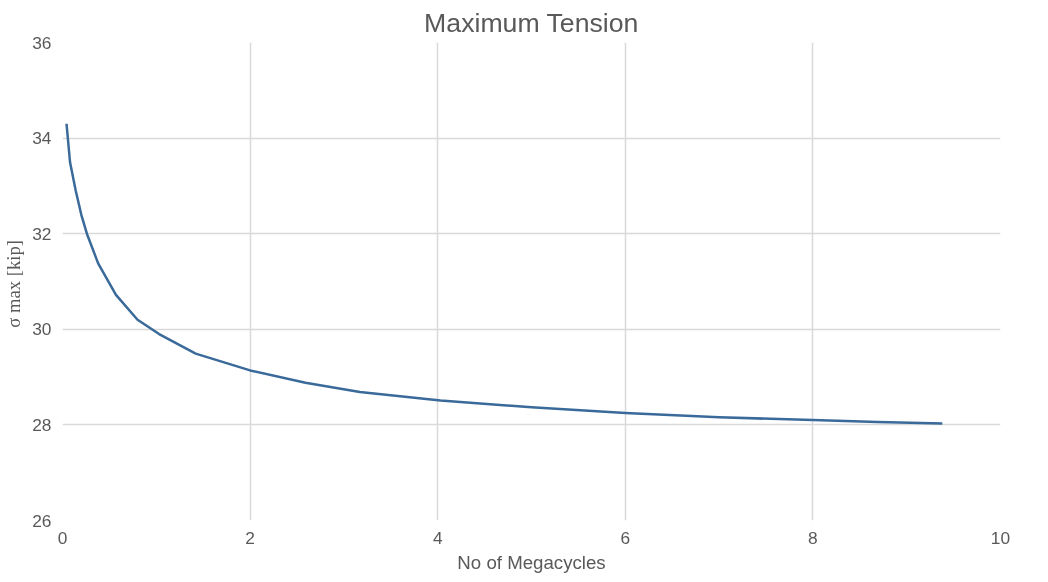 The height and width of the screenshot is (582, 1048). What do you see at coordinates (437, 537) in the screenshot?
I see `x-tick-label: 4` at bounding box center [437, 537].